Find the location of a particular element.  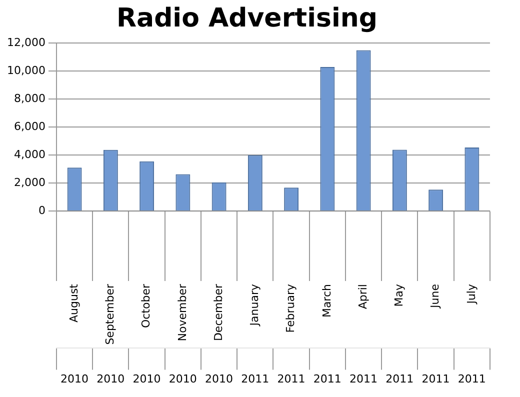

y-tick-label: 0 is located at coordinates (42, 210).